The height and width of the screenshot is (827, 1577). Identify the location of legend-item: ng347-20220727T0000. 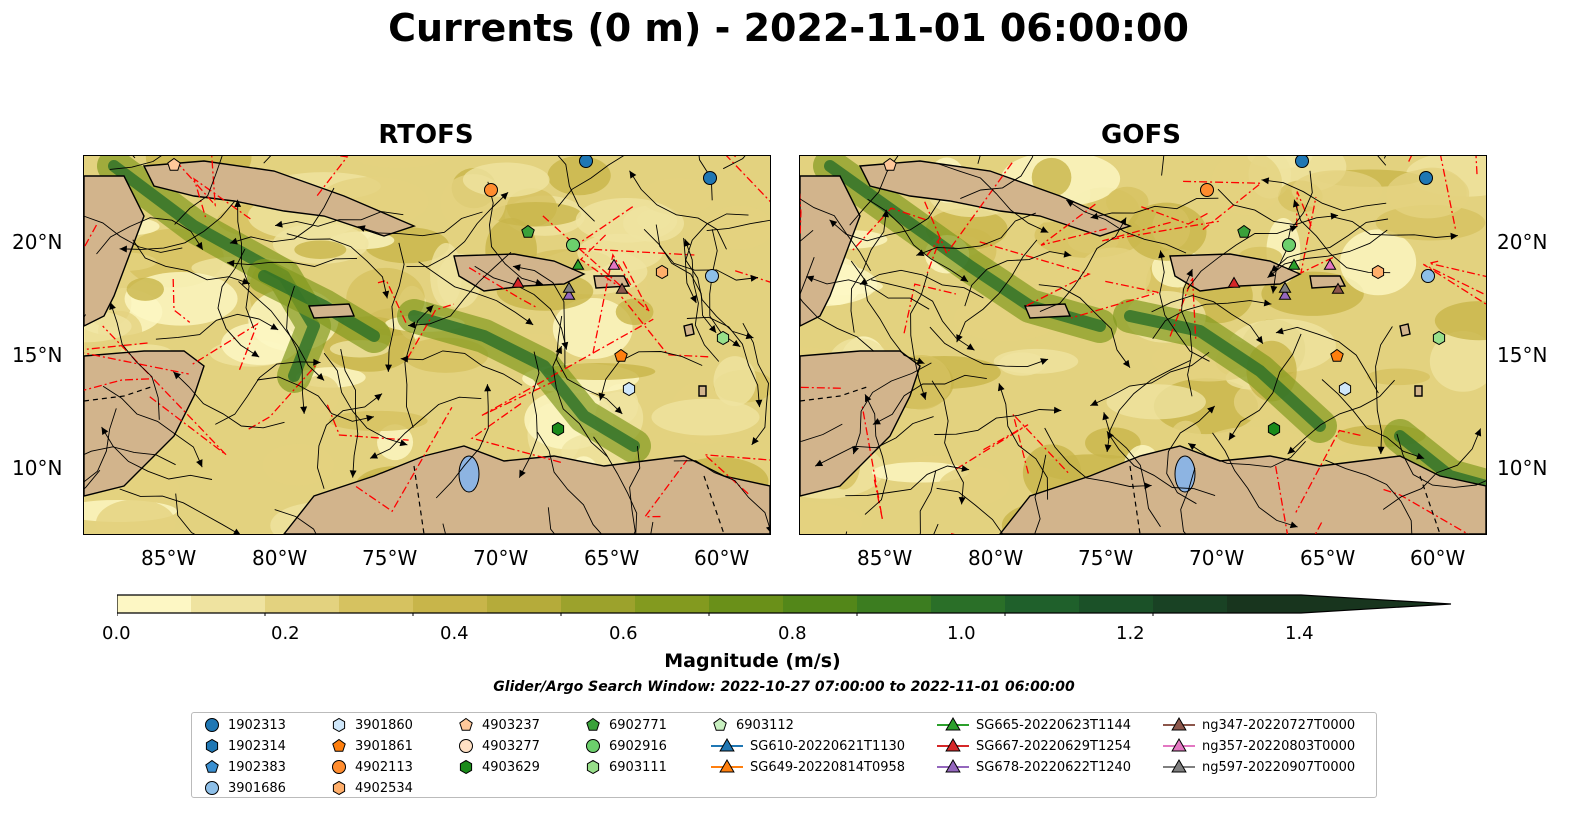
(1258, 725).